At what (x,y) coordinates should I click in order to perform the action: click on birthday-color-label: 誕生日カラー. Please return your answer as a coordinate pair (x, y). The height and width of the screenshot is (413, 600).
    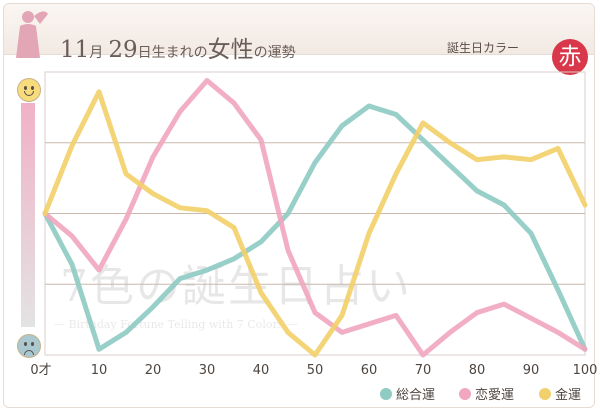
    Looking at the image, I should click on (483, 48).